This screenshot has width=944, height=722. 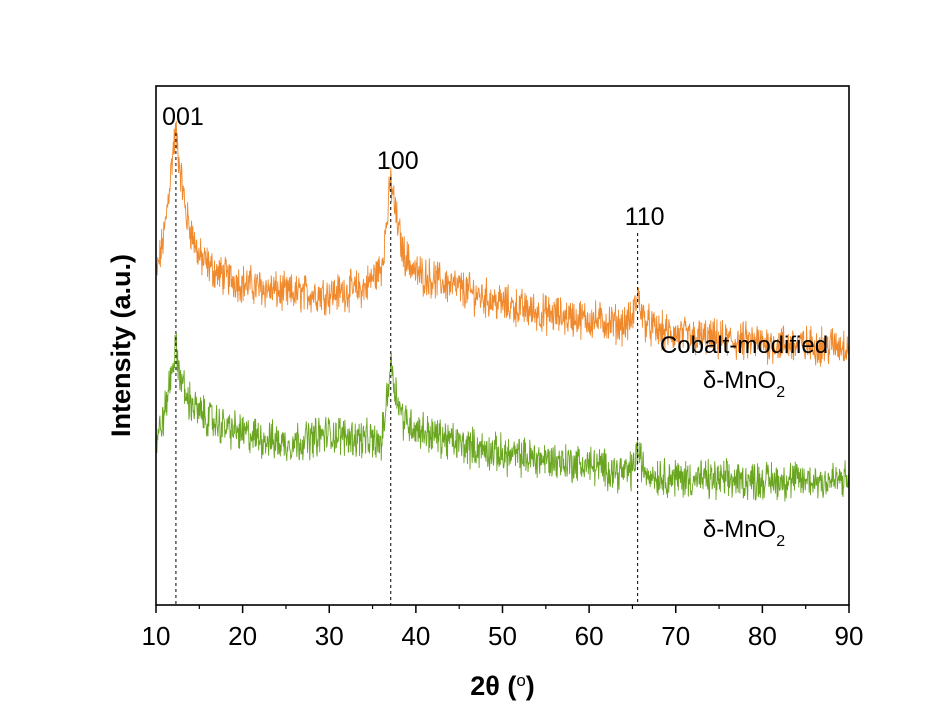 I want to click on x-axis-title-main: 2θ (, so click(x=493, y=686).